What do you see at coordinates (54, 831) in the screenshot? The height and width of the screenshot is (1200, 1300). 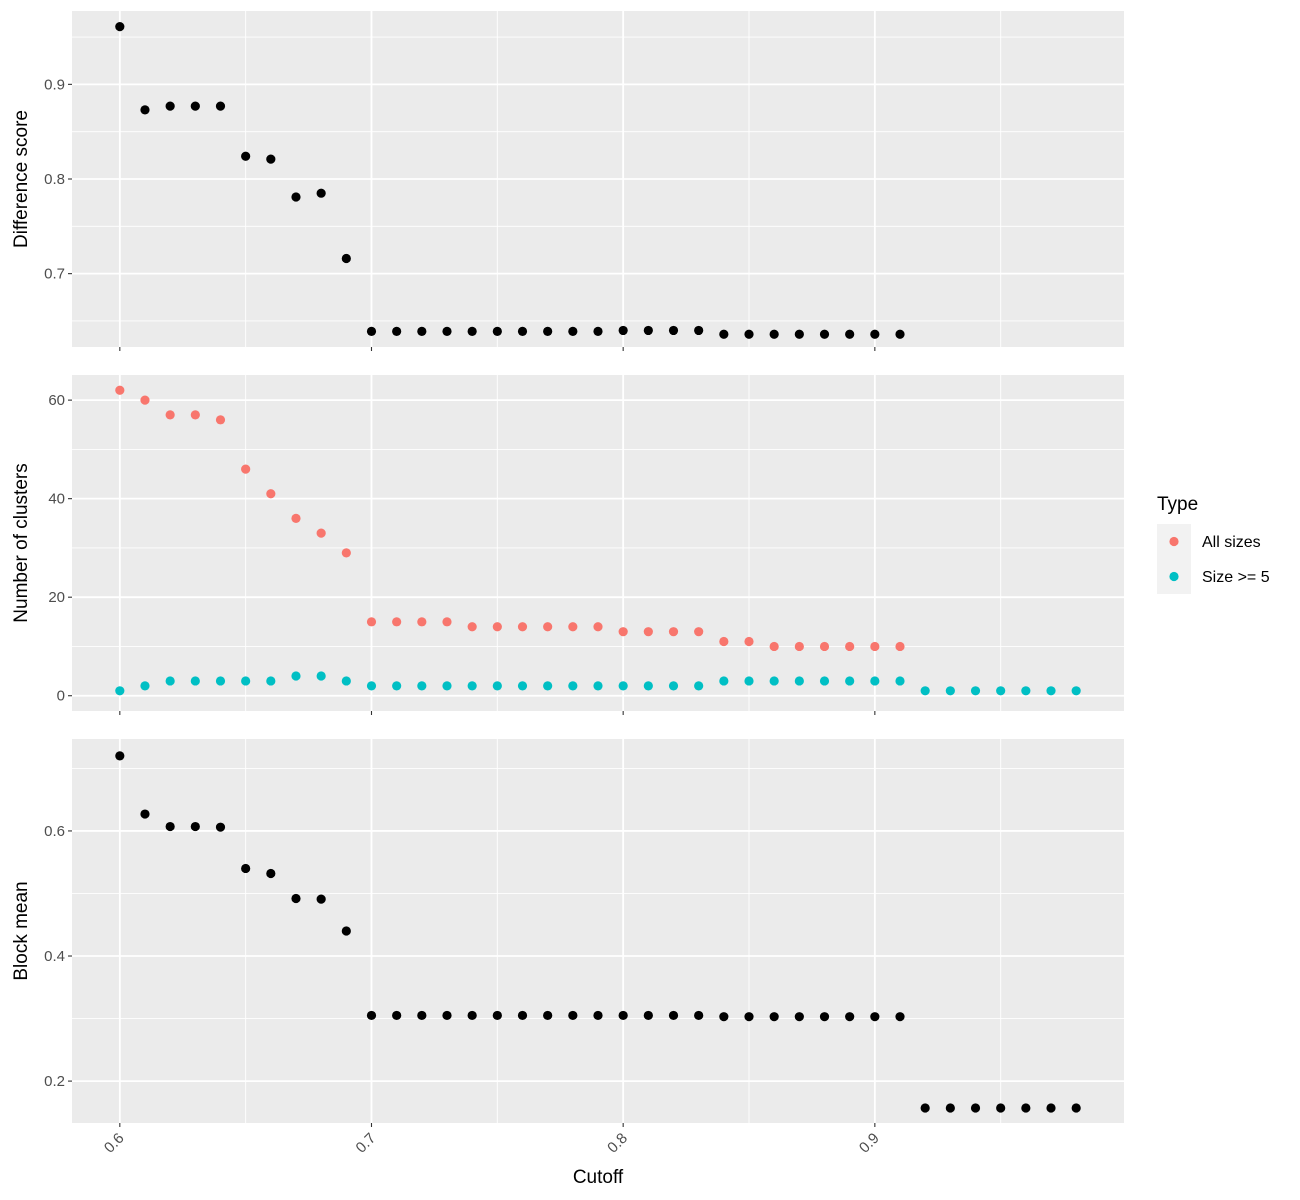 I see `y-tick-label: 0.6` at bounding box center [54, 831].